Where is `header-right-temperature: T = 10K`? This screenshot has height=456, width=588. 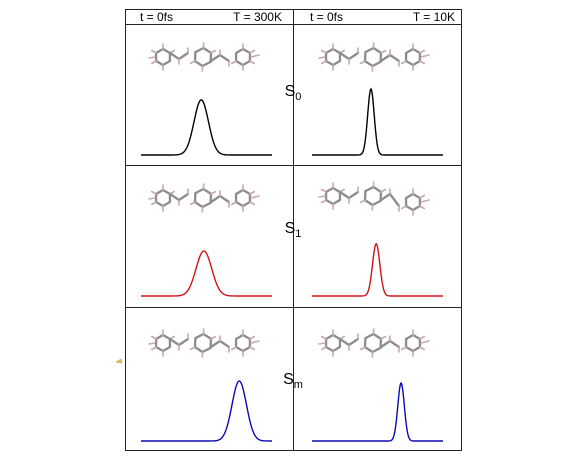 header-right-temperature: T = 10K is located at coordinates (434, 17).